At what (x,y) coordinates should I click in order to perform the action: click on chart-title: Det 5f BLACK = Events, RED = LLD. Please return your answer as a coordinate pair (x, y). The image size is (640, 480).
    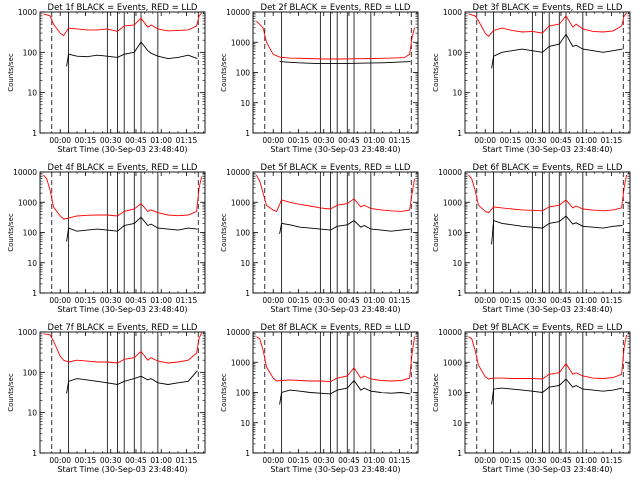
    Looking at the image, I should click on (336, 168).